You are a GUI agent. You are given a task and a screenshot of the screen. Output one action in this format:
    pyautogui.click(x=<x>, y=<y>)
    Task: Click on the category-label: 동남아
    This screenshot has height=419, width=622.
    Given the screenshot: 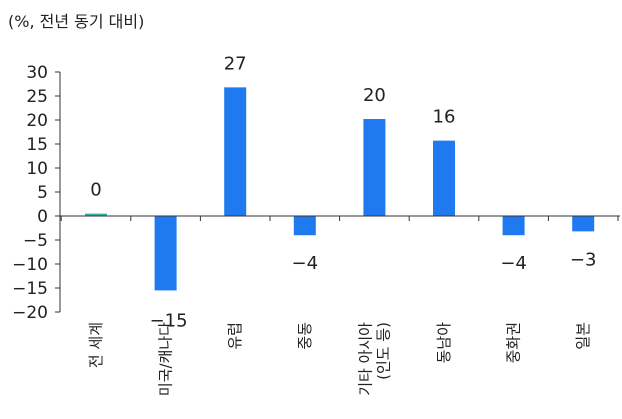 What is the action you would take?
    pyautogui.click(x=444, y=343)
    